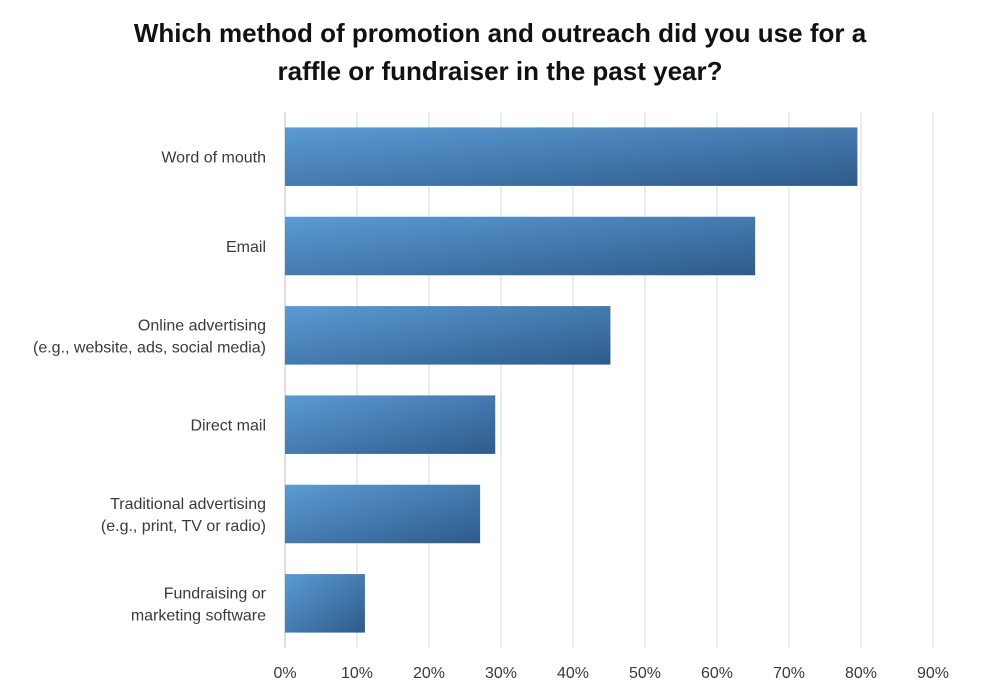 This screenshot has height=700, width=1000. I want to click on x-tick-label: 70%, so click(789, 673).